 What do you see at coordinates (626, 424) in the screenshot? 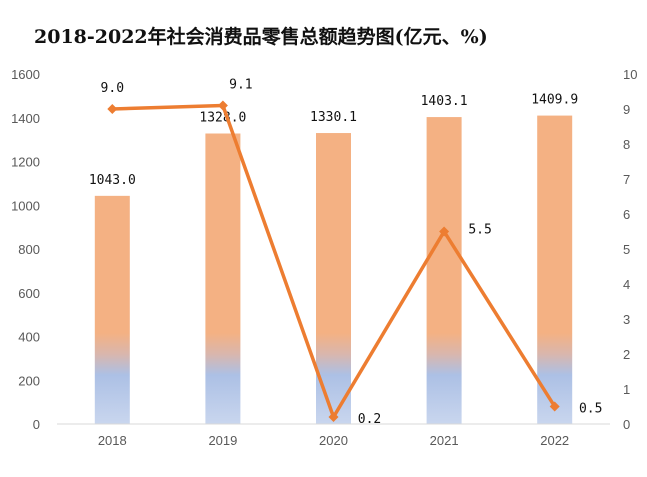
I see `right-axis-tick: 0` at bounding box center [626, 424].